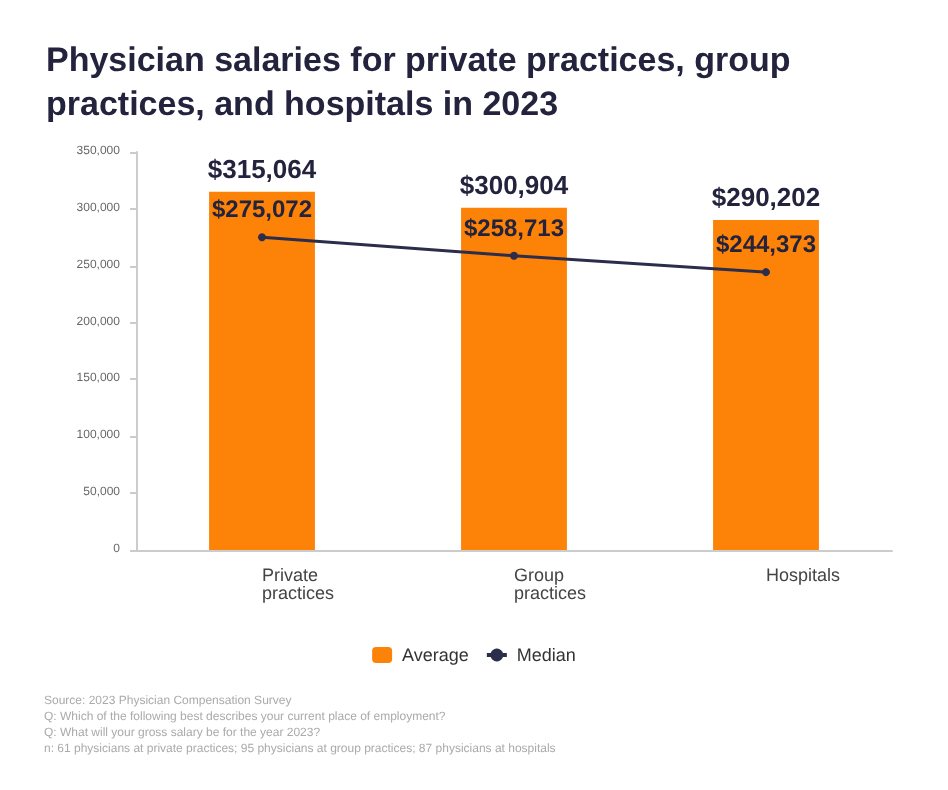 The height and width of the screenshot is (790, 948). I want to click on data-label: $275,072, so click(262, 209).